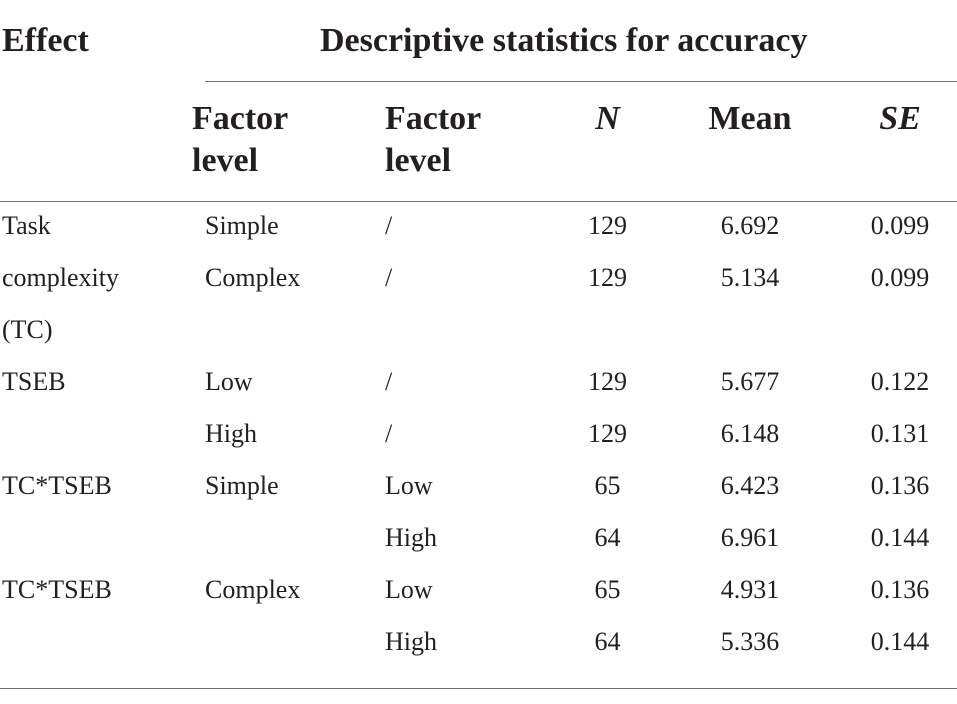 This screenshot has height=704, width=957. Describe the element at coordinates (750, 537) in the screenshot. I see `cell-mean: 6.961` at that location.